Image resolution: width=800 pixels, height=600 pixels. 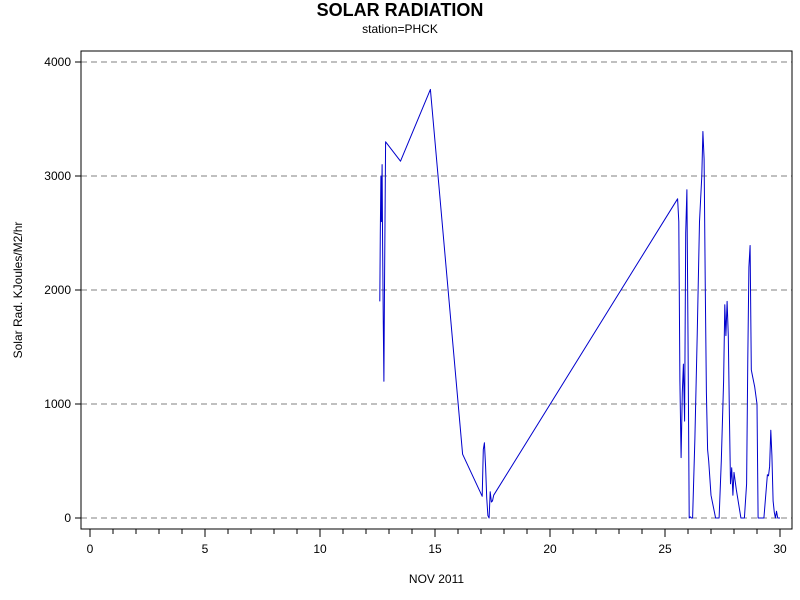 I want to click on x-tick-label: 5, so click(x=205, y=549).